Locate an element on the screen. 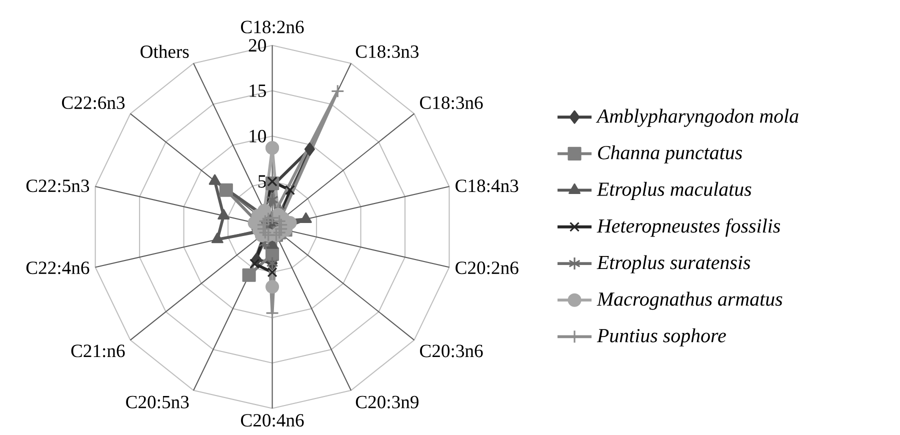  legend-label: Puntius sophore is located at coordinates (661, 337).